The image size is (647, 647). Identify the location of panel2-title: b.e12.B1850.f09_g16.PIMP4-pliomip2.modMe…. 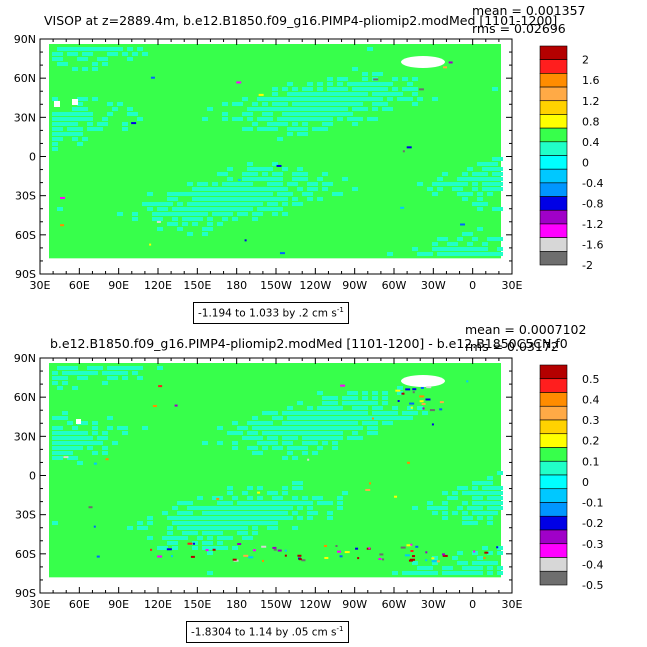
(309, 343).